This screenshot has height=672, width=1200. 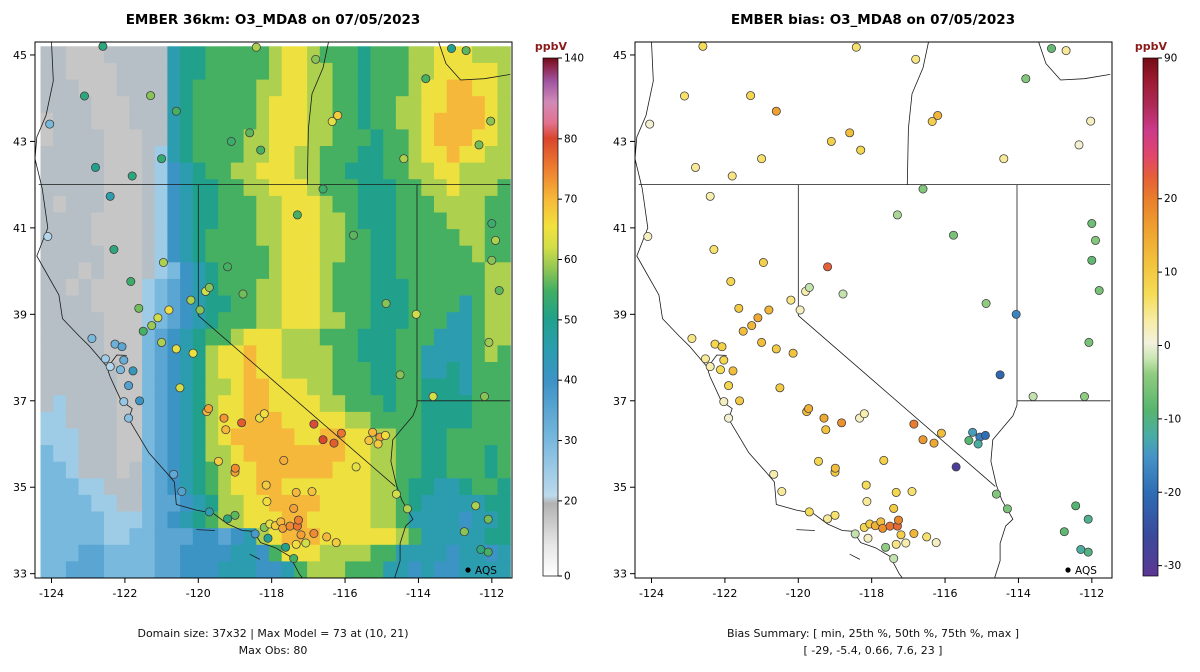 What do you see at coordinates (551, 46) in the screenshot?
I see `model-colorbar-label: ppbV` at bounding box center [551, 46].